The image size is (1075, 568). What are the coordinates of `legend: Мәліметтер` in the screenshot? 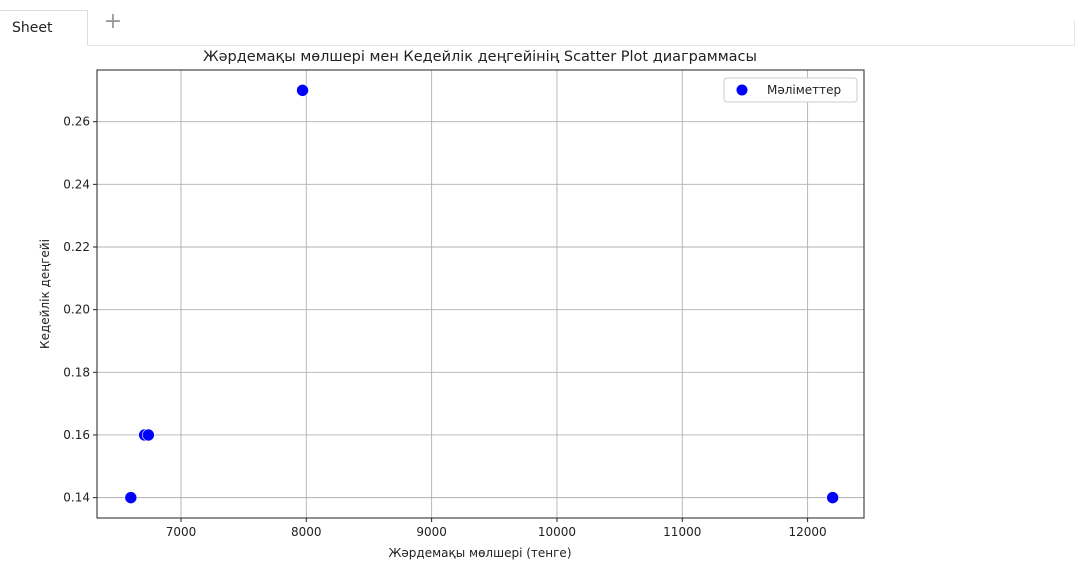 It's located at (790, 90).